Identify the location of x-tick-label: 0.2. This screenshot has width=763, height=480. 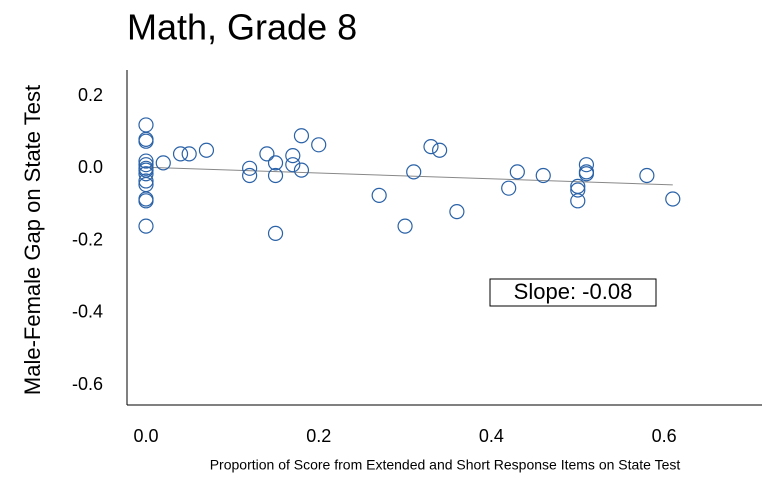
(318, 436).